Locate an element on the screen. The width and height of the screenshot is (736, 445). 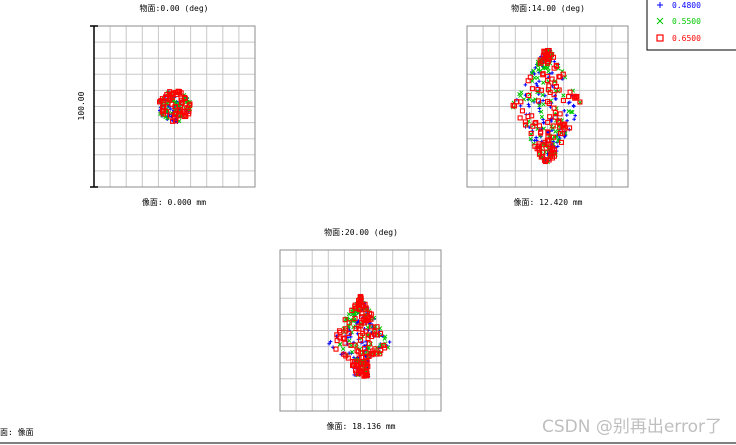
panel-0-scale-label: 100.00 is located at coordinates (81, 105).